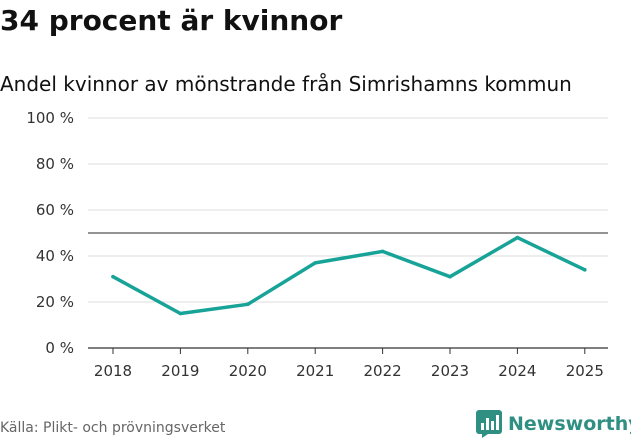 The height and width of the screenshot is (439, 631). I want to click on x-axis-ticks: 2018 2019 2020 2021 2022 2023 2024 2025, so click(349, 364).